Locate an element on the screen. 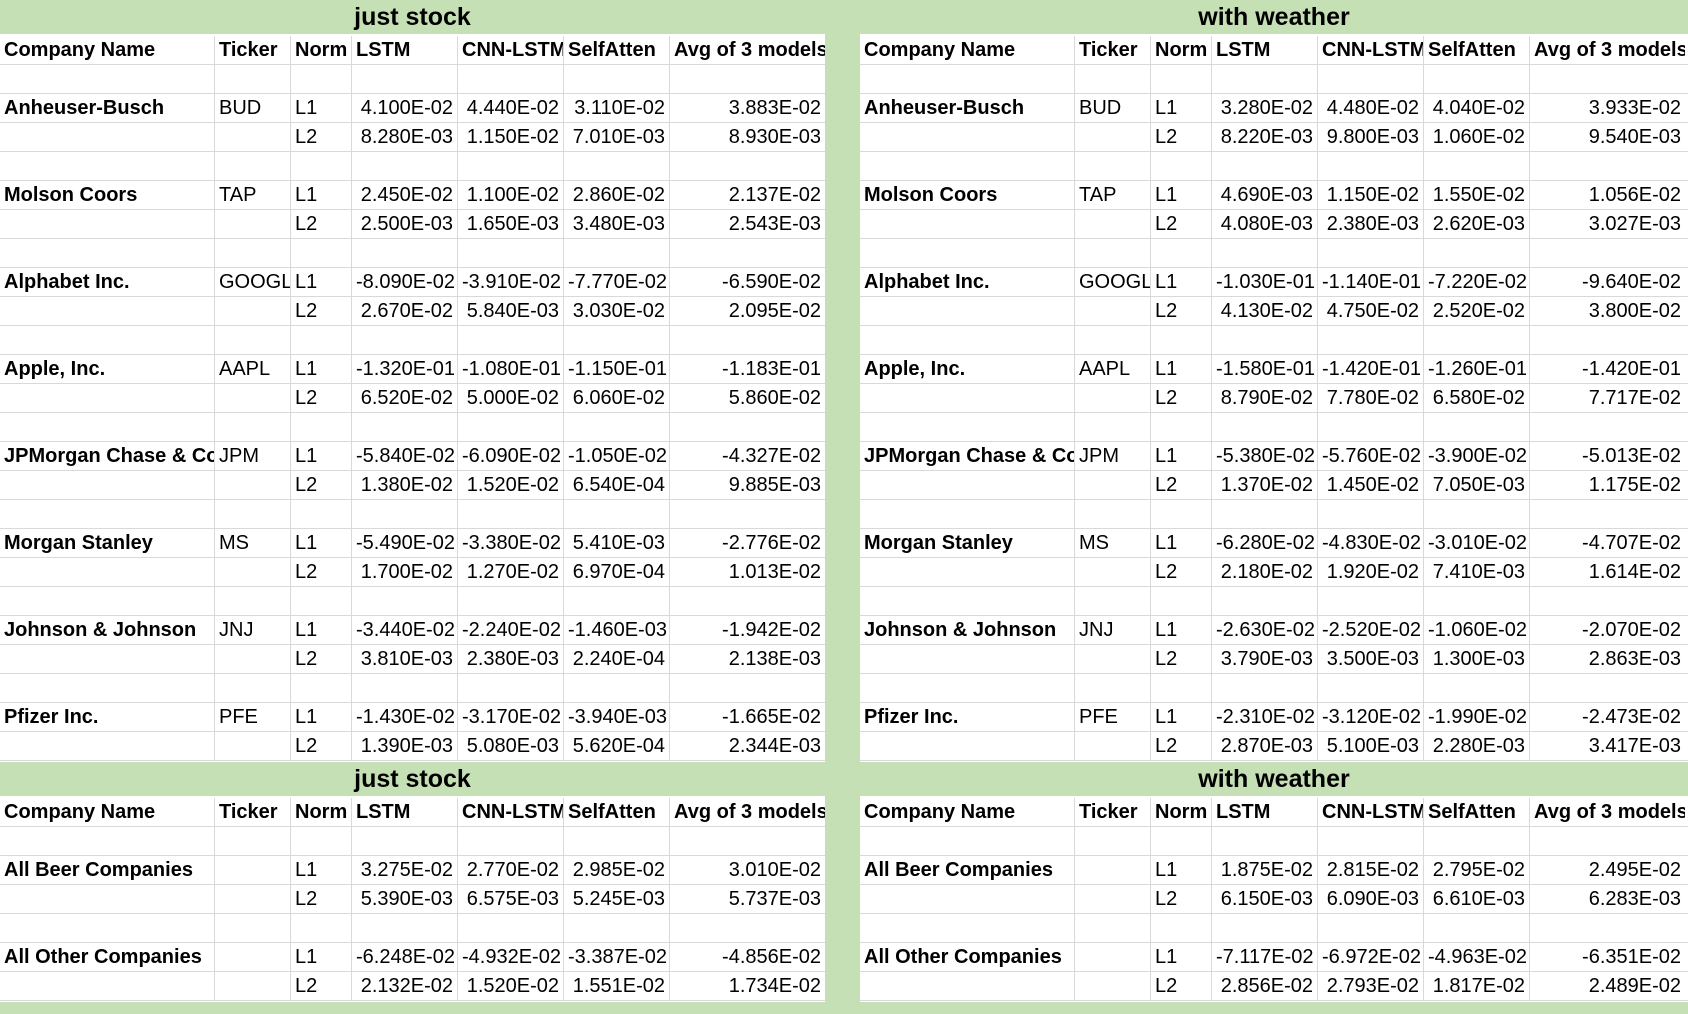 This screenshot has height=1014, width=1688. self-value: -7.770E-02 is located at coordinates (617, 282).